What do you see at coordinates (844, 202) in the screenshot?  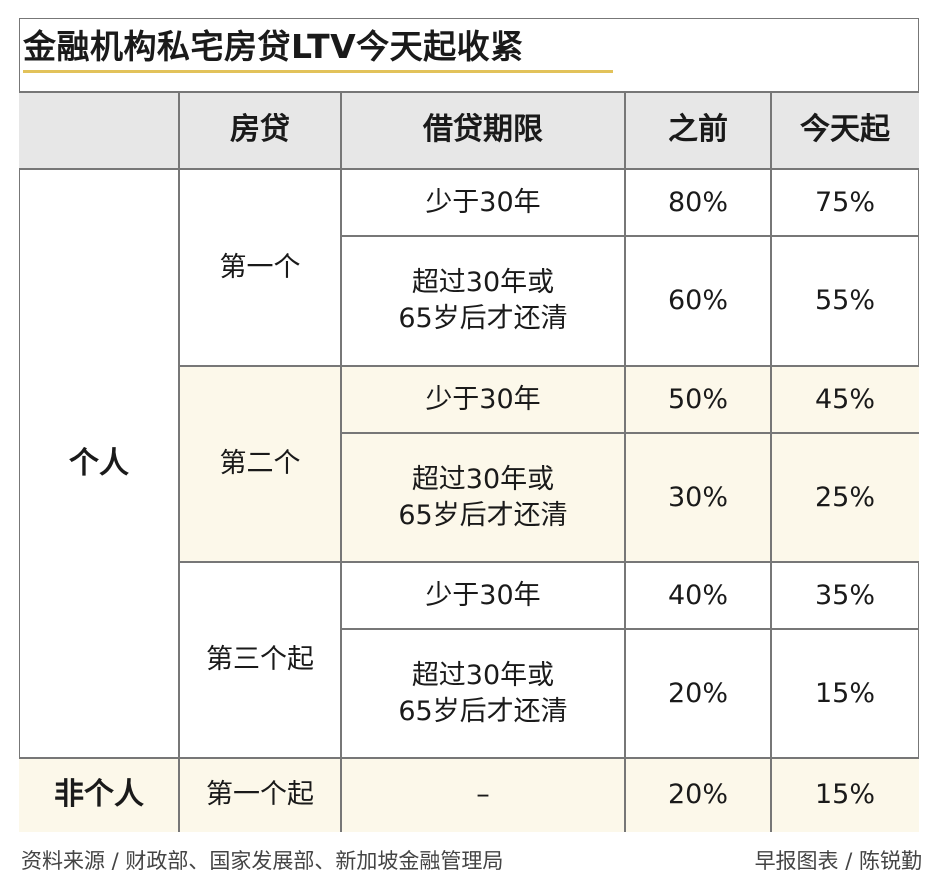 I see `ltv-now-cell: 75%` at bounding box center [844, 202].